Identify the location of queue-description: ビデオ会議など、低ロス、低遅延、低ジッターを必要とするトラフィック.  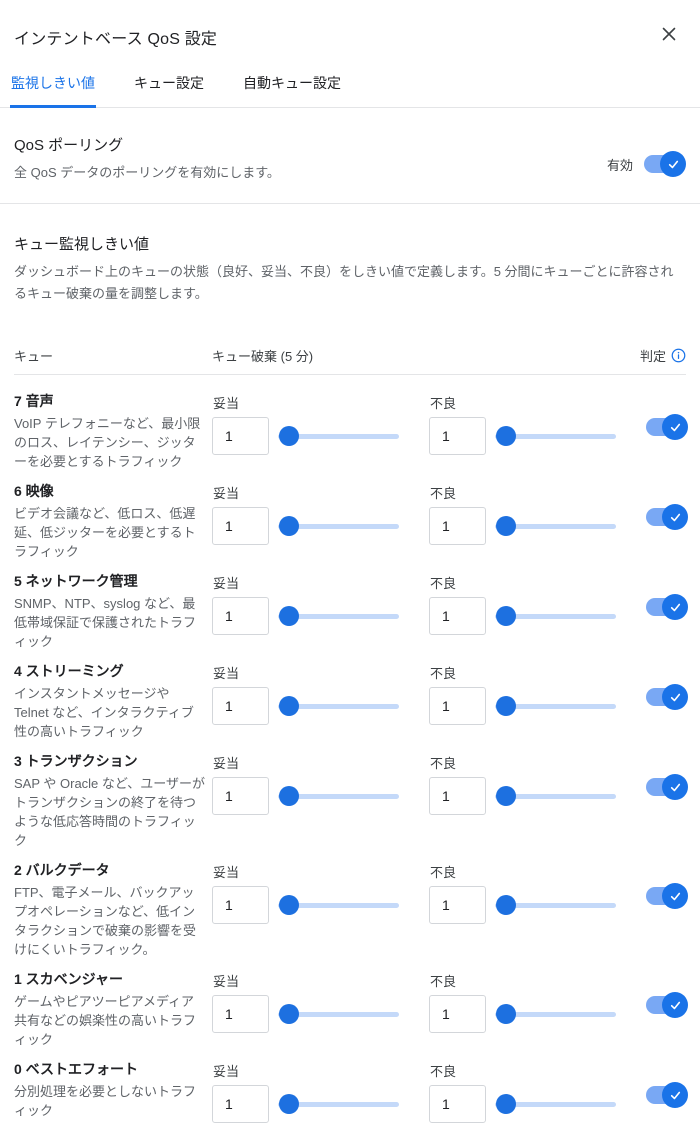
(105, 532).